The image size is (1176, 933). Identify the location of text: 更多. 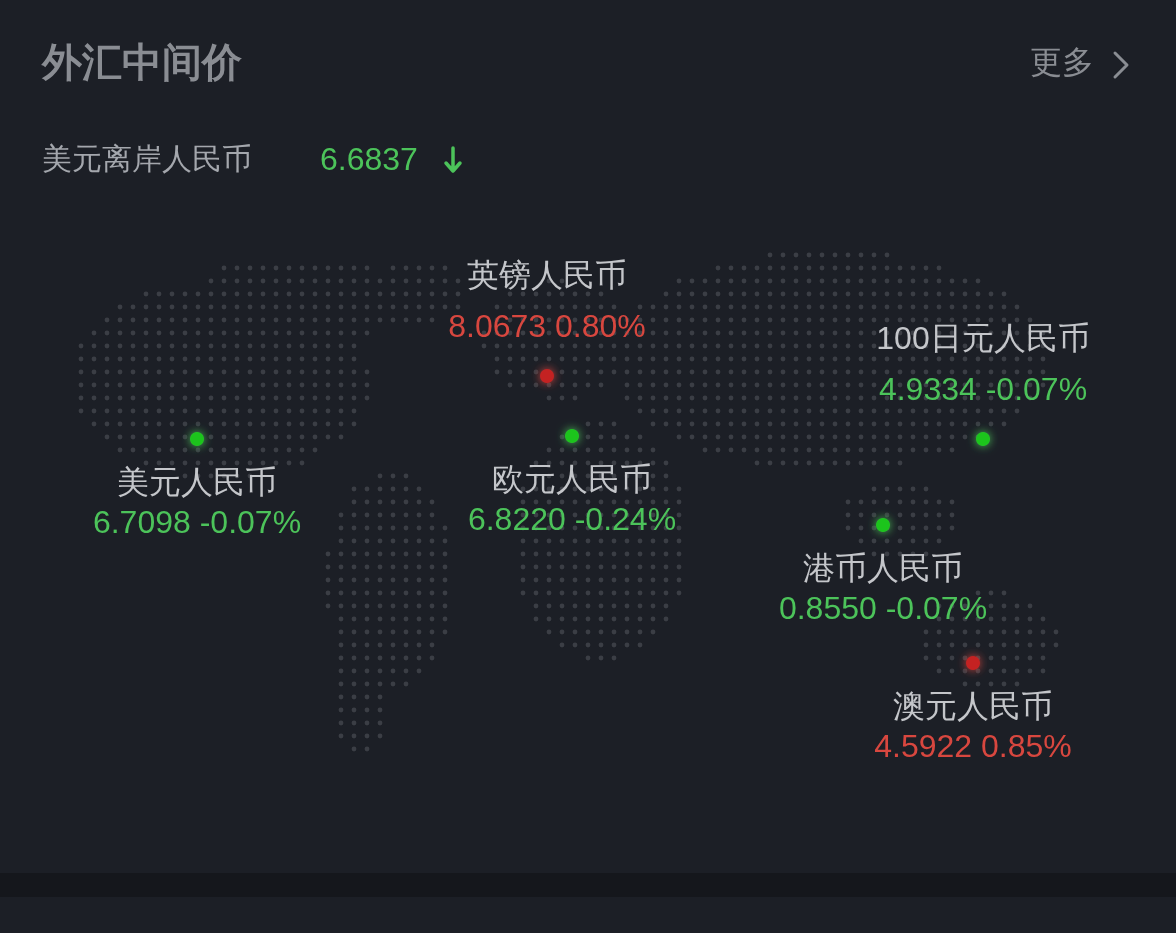
(1062, 62).